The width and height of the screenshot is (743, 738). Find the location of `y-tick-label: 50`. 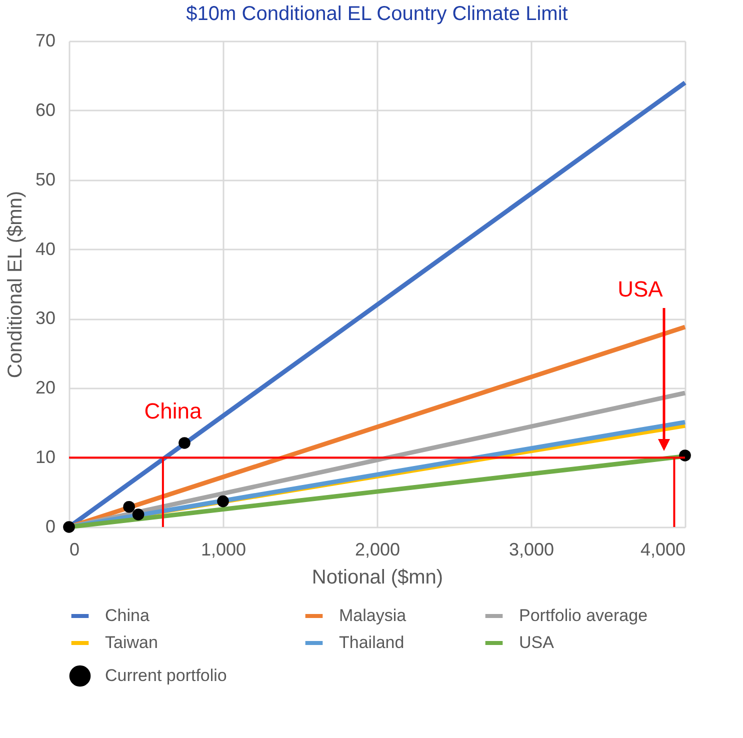

y-tick-label: 50 is located at coordinates (45, 179).